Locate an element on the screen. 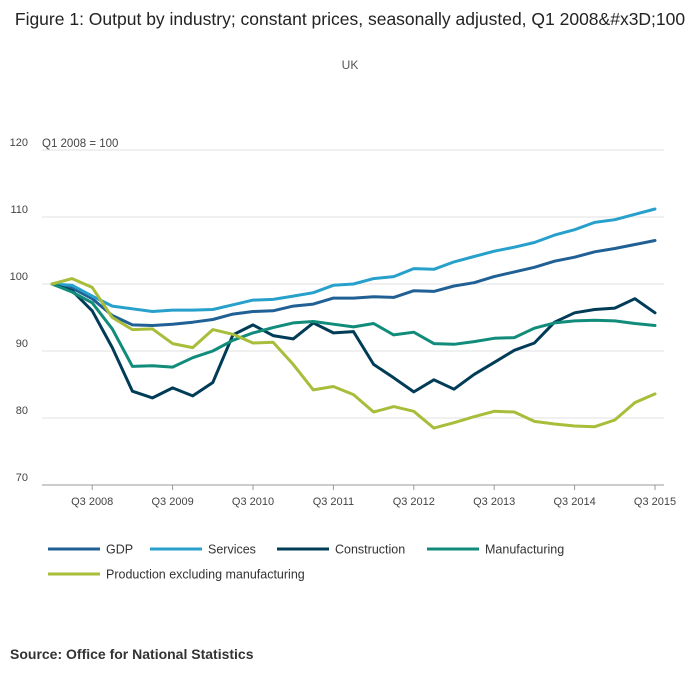 The height and width of the screenshot is (682, 700). y-tick-label: 110 is located at coordinates (19, 210).